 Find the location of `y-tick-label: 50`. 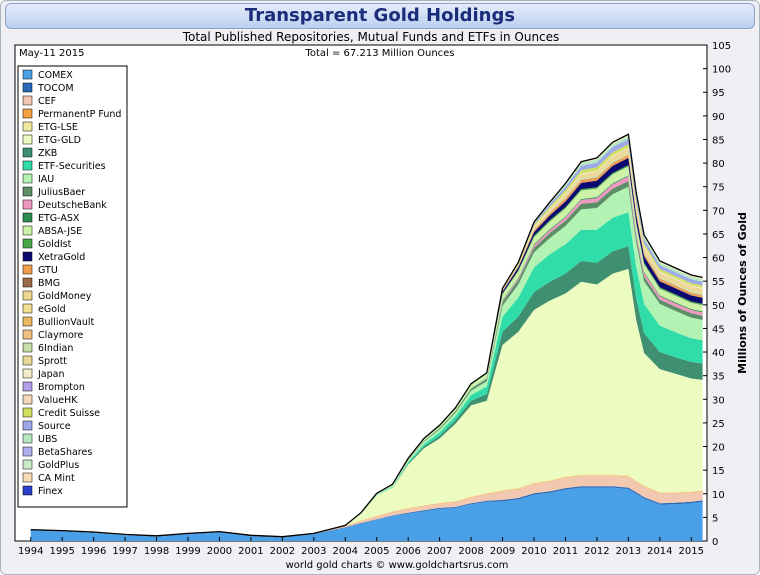

y-tick-label: 50 is located at coordinates (718, 306).